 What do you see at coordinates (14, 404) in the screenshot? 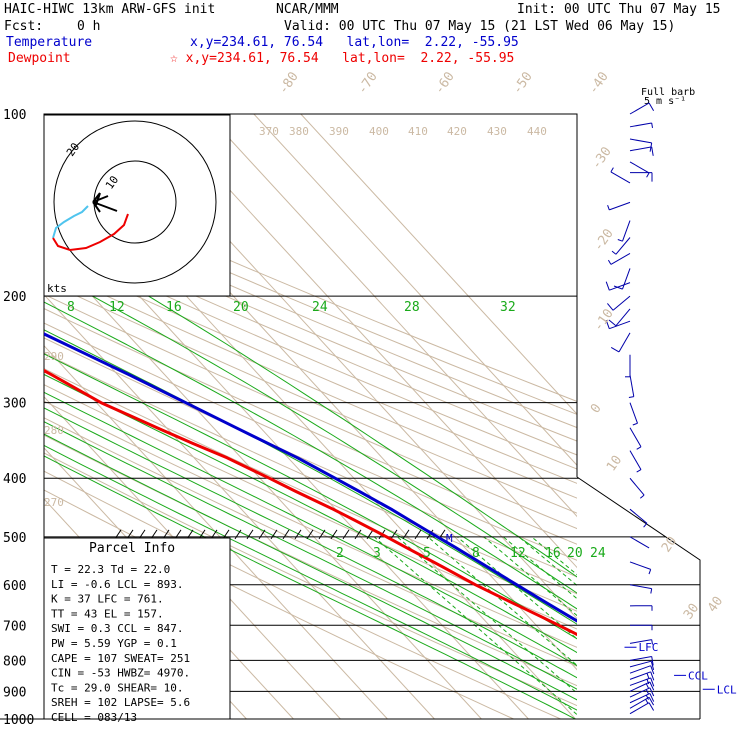
I see `pressure-label: 300` at bounding box center [14, 404].